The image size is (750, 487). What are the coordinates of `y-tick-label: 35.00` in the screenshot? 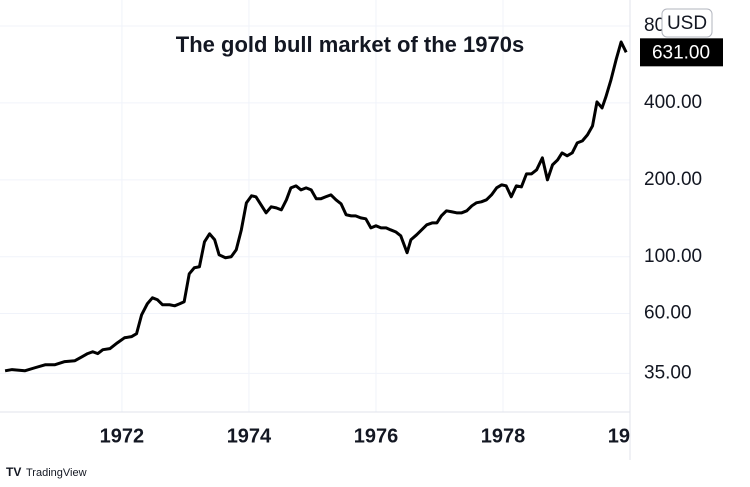 It's located at (668, 372).